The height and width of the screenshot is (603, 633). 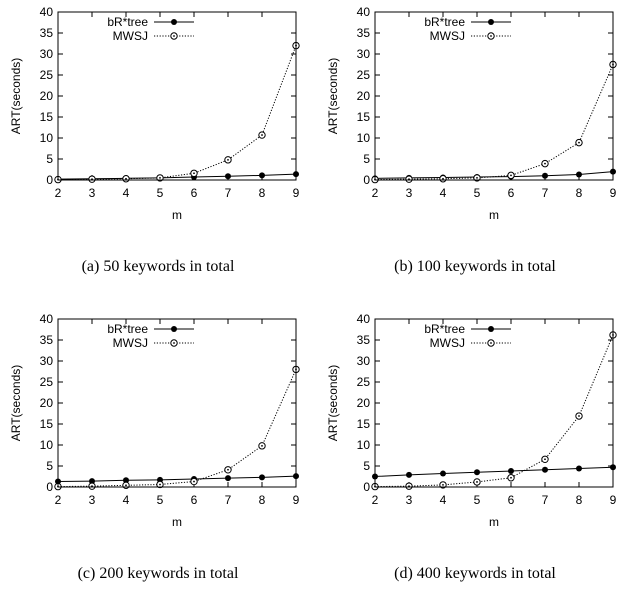 I want to click on legend-marker, so click(x=174, y=22).